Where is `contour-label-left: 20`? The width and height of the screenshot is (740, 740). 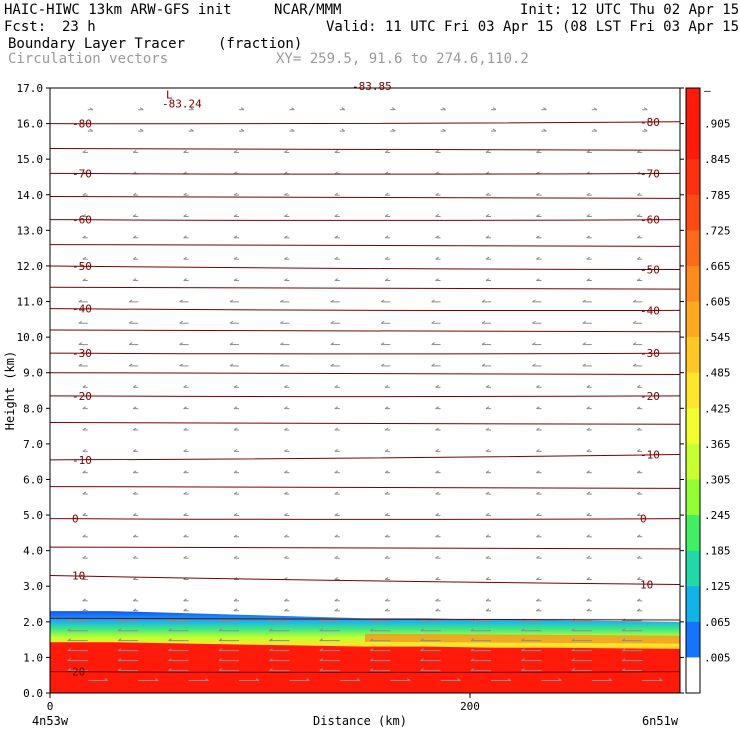
contour-label-left: 20 is located at coordinates (78, 672).